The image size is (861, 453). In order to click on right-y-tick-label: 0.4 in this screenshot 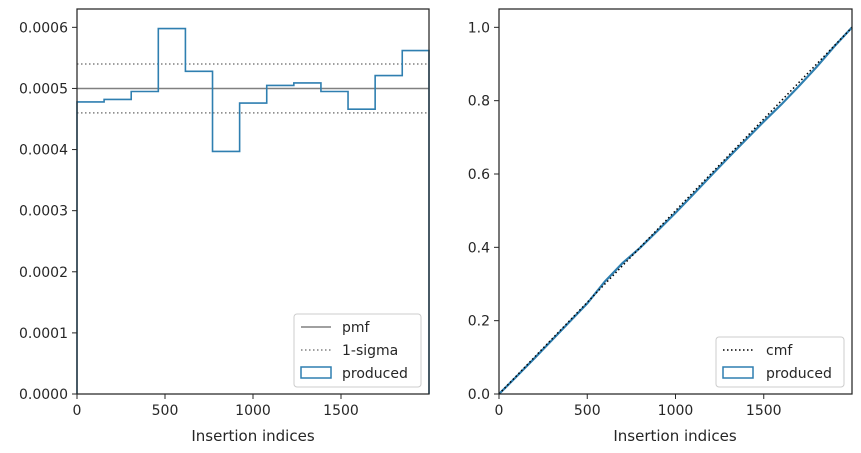, I will do `click(479, 248)`.